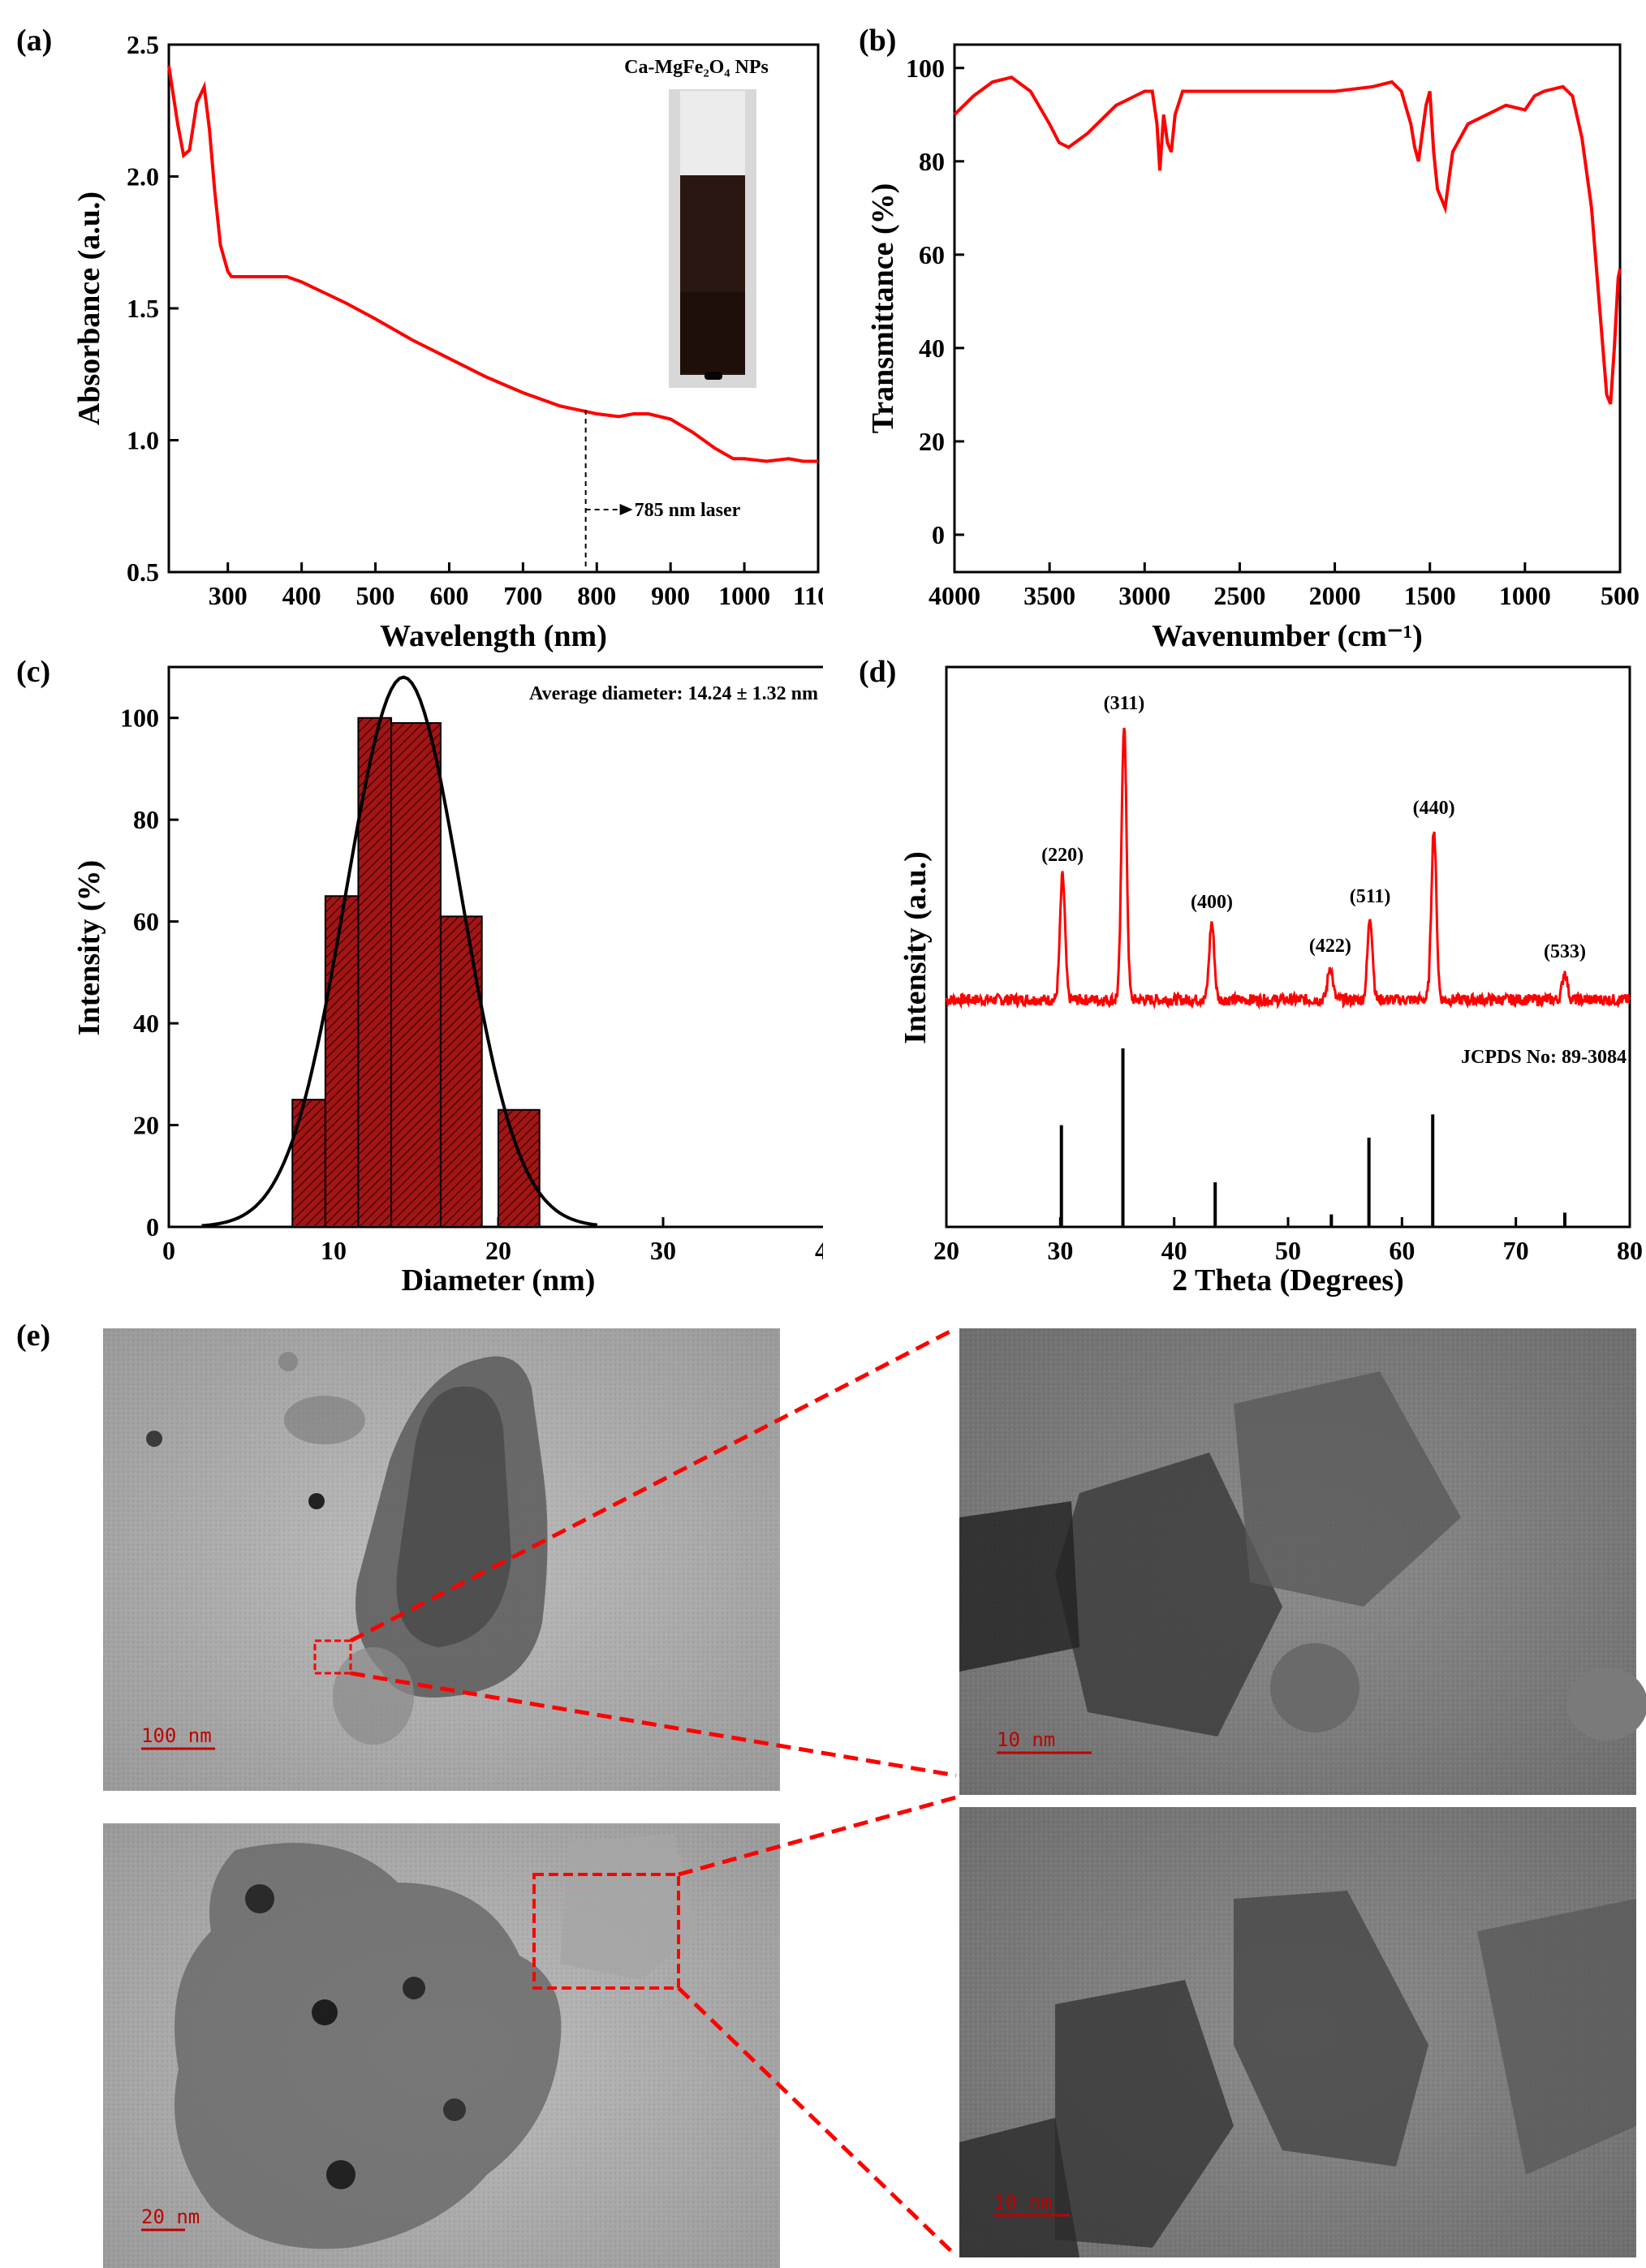 The width and height of the screenshot is (1646, 2268). I want to click on xrd-pattern, so click(1288, 868).